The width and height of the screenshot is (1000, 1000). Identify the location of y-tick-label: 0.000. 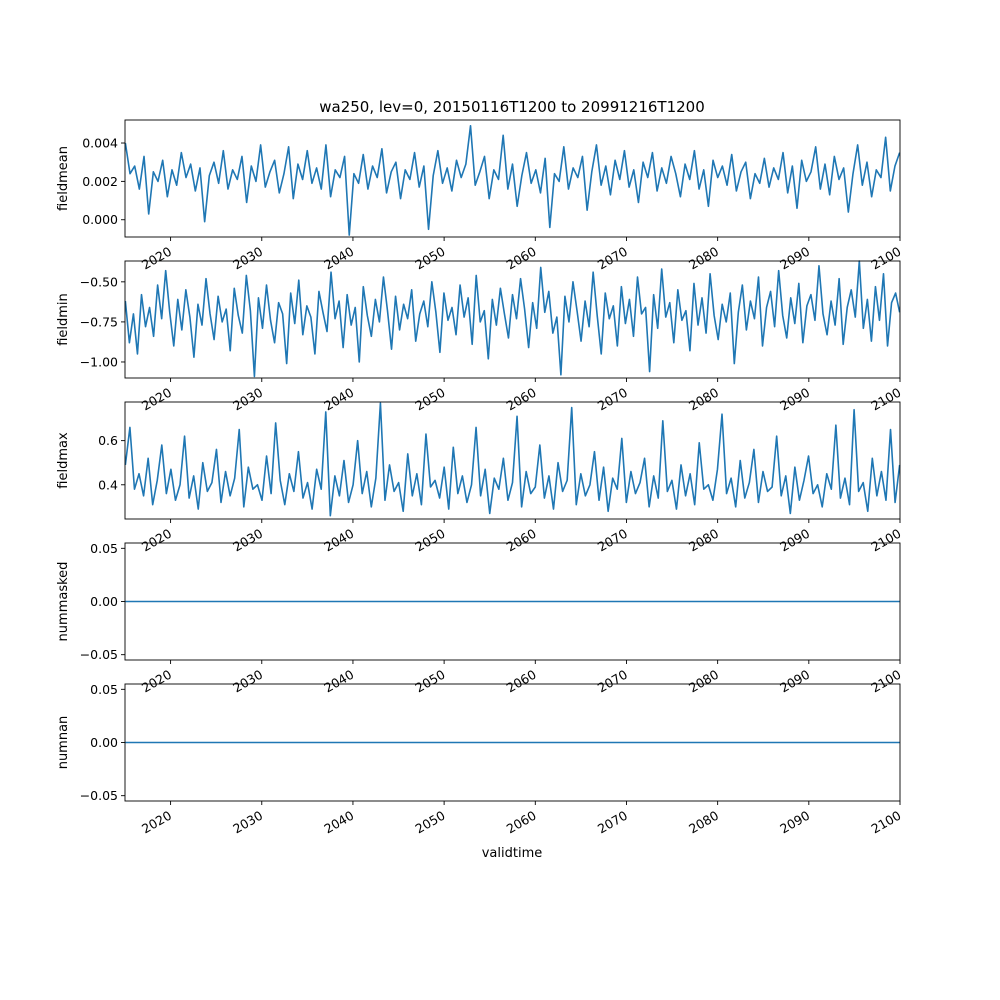
(100, 219).